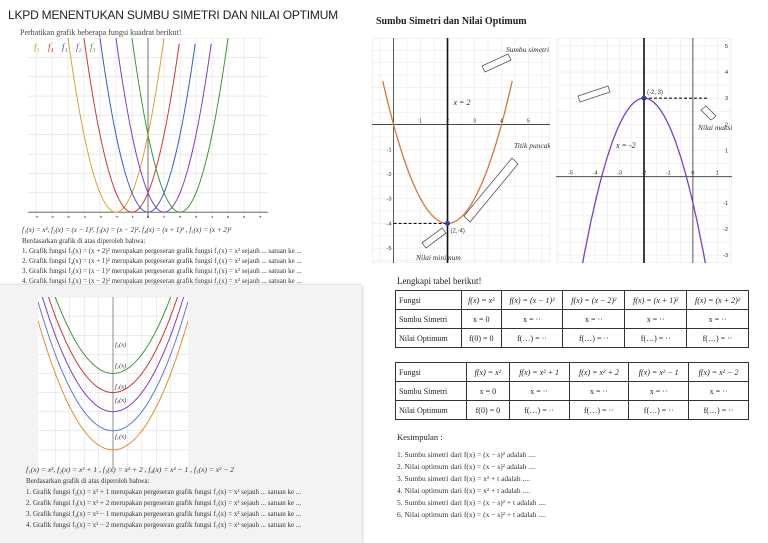 The height and width of the screenshot is (543, 768). I want to click on y-tick-label: 5, so click(726, 47).